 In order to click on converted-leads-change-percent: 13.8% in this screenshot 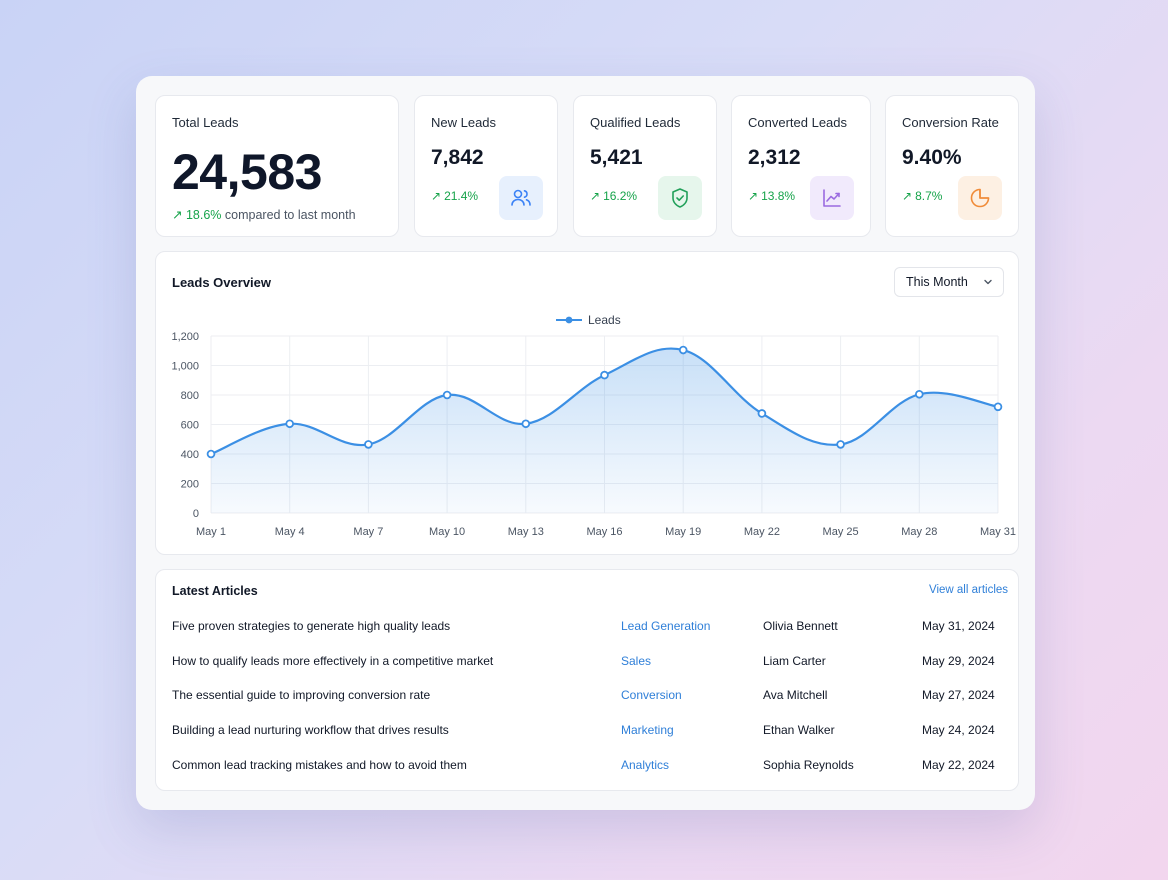, I will do `click(778, 196)`.